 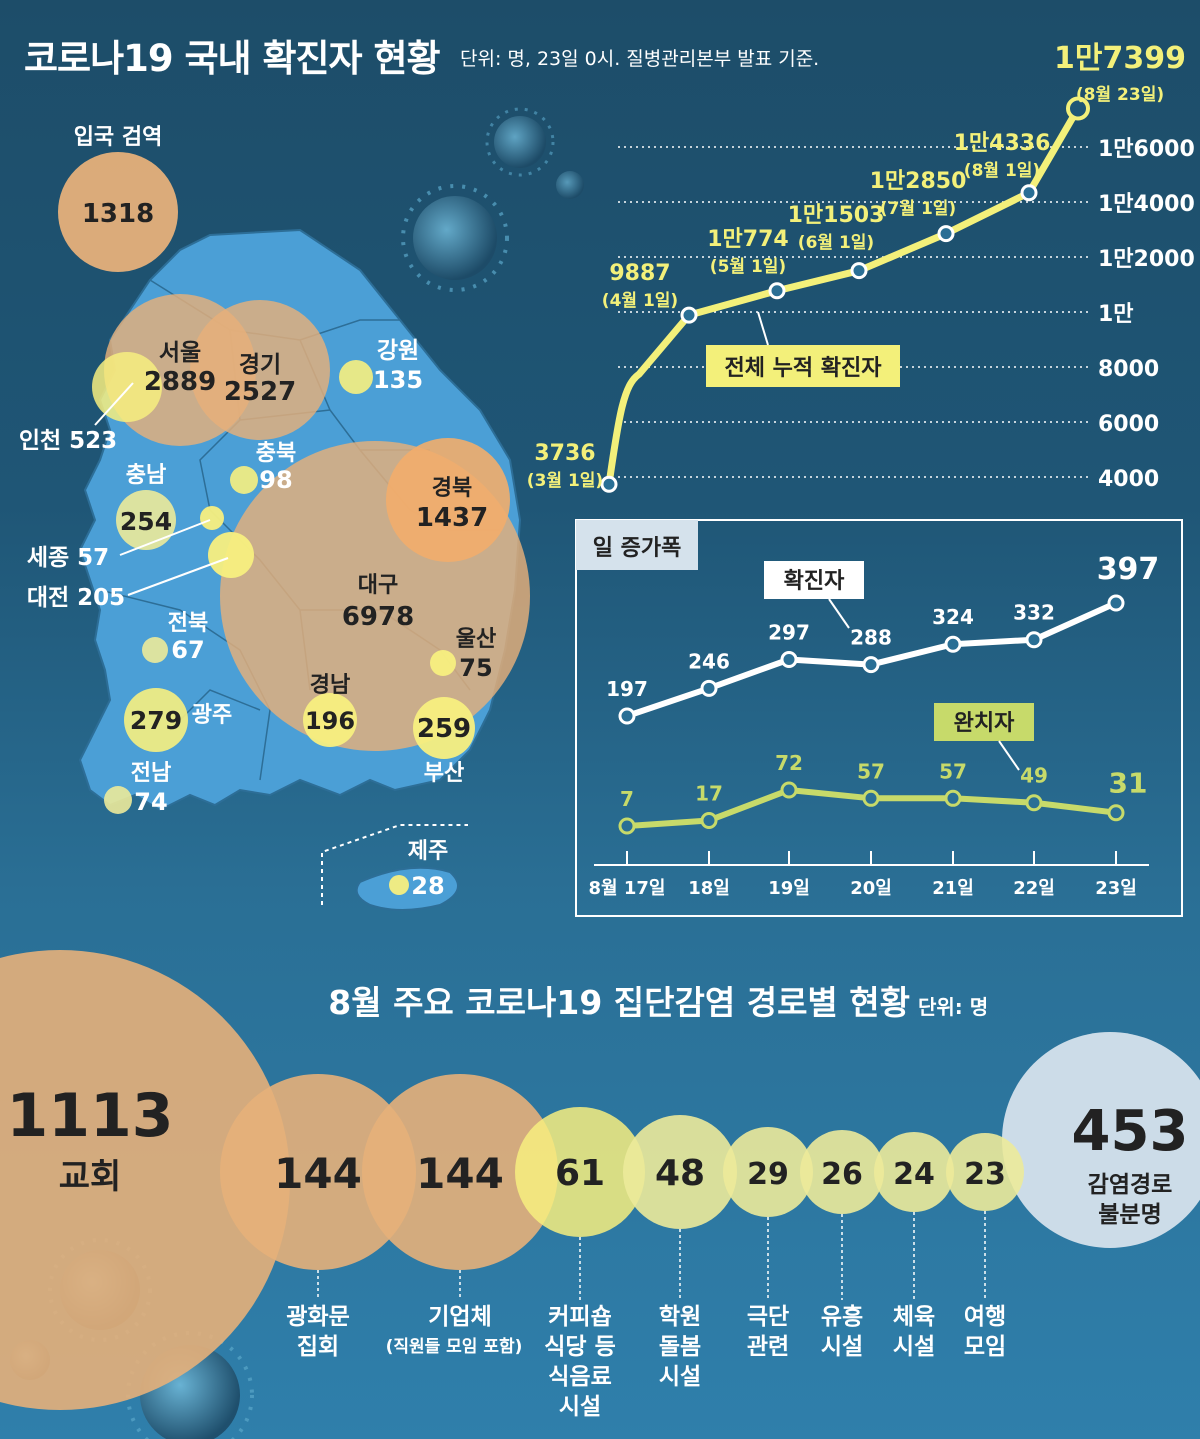 What do you see at coordinates (318, 1347) in the screenshot?
I see `gwanghwamun-name-l2: 집회` at bounding box center [318, 1347].